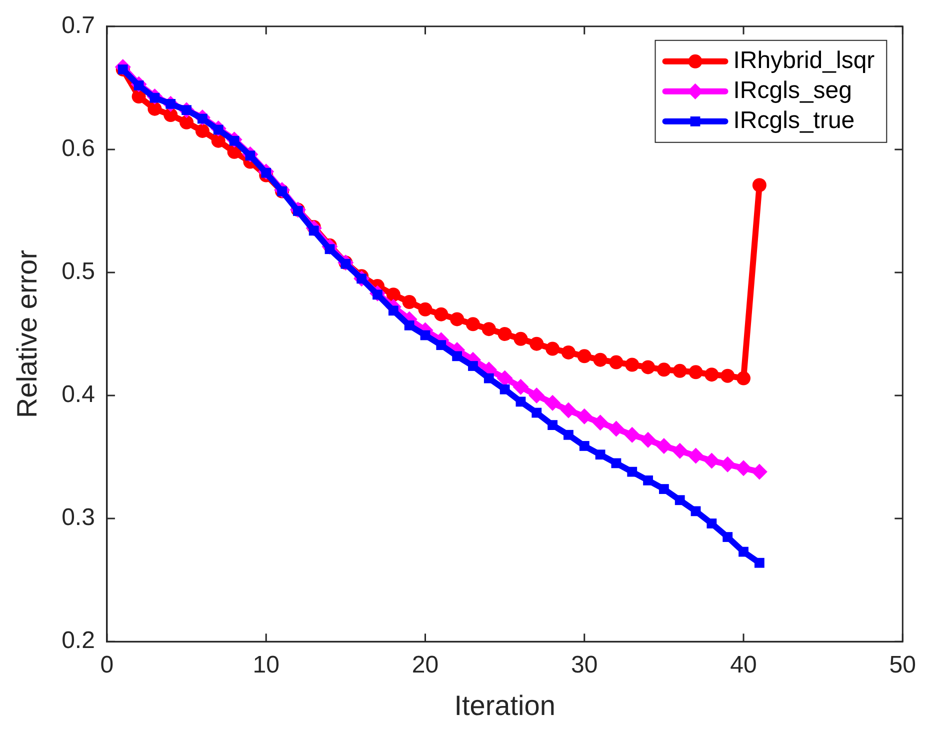 The image size is (926, 732). What do you see at coordinates (794, 120) in the screenshot?
I see `legend-label: IRcgls_true` at bounding box center [794, 120].